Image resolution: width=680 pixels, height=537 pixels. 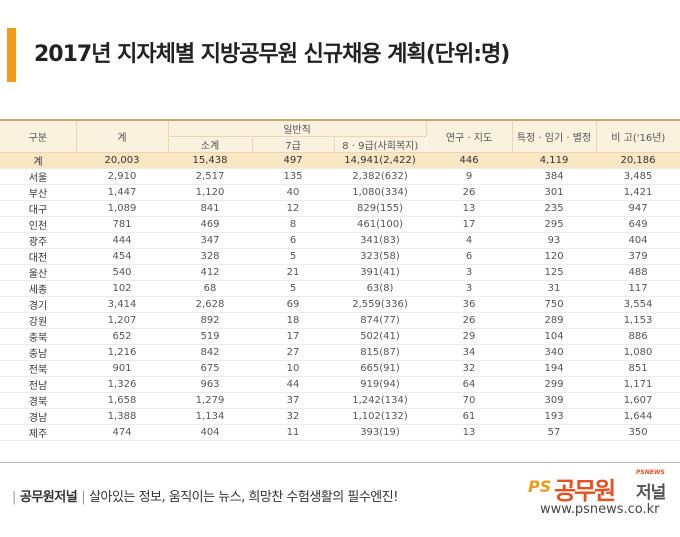 What do you see at coordinates (650, 472) in the screenshot?
I see `logo-small-text: PSNEWS` at bounding box center [650, 472].